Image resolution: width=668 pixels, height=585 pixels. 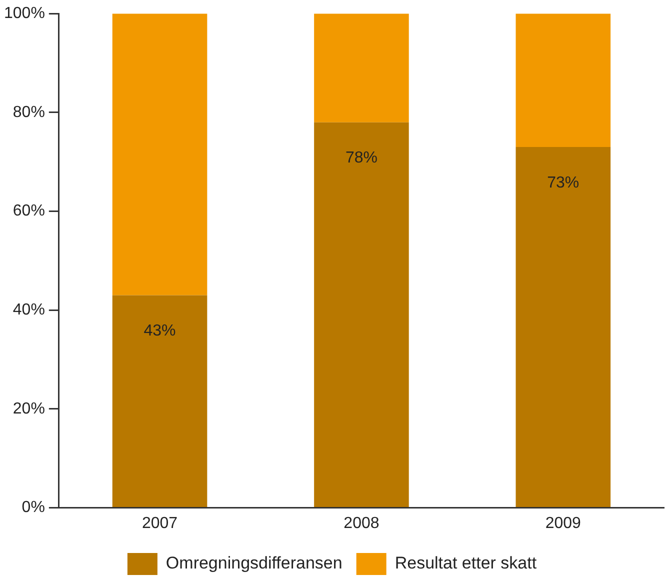 What do you see at coordinates (28, 310) in the screenshot?
I see `y-tick-label: 40%` at bounding box center [28, 310].